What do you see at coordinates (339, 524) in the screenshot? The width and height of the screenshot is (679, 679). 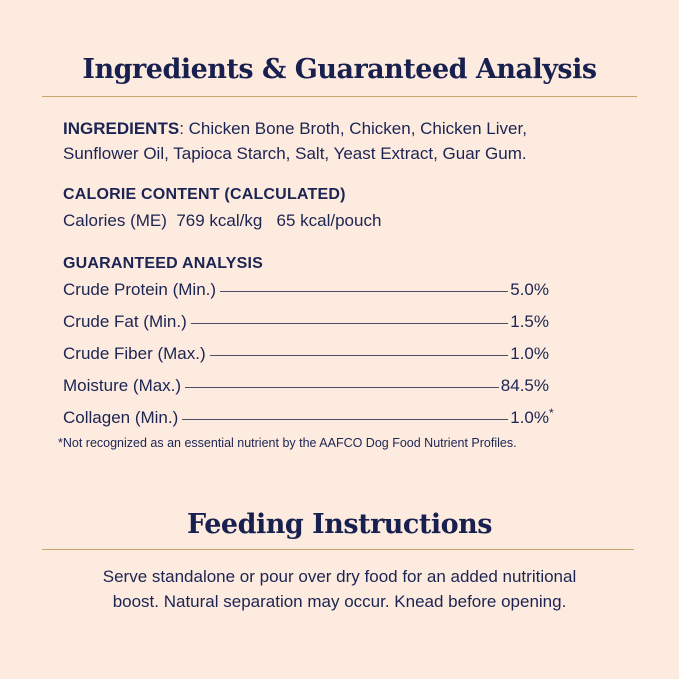 I see `section-title-feeding: Feeding Instructions` at bounding box center [339, 524].